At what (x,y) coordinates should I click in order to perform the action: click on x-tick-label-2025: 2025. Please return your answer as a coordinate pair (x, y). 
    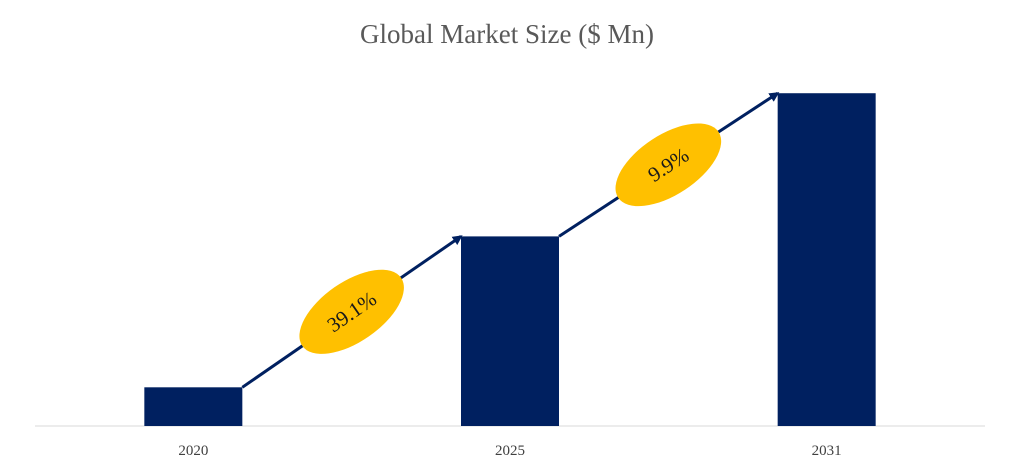
    Looking at the image, I should click on (510, 451).